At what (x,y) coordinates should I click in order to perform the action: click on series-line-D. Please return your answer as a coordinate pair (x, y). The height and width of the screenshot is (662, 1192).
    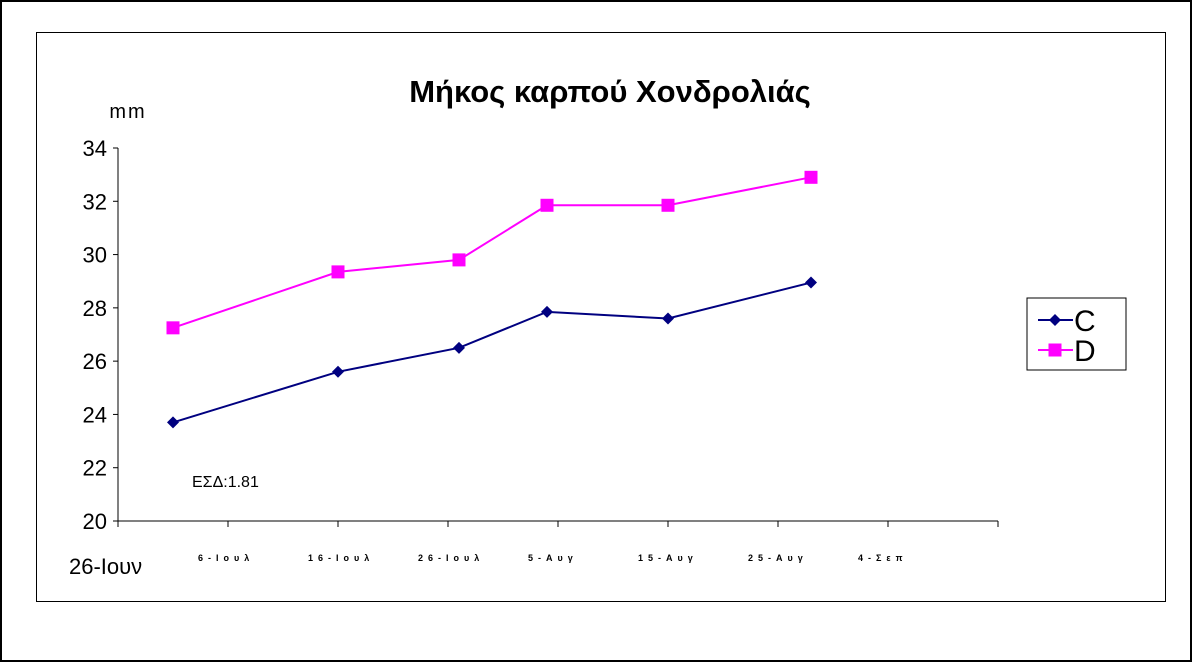
    Looking at the image, I should click on (492, 252).